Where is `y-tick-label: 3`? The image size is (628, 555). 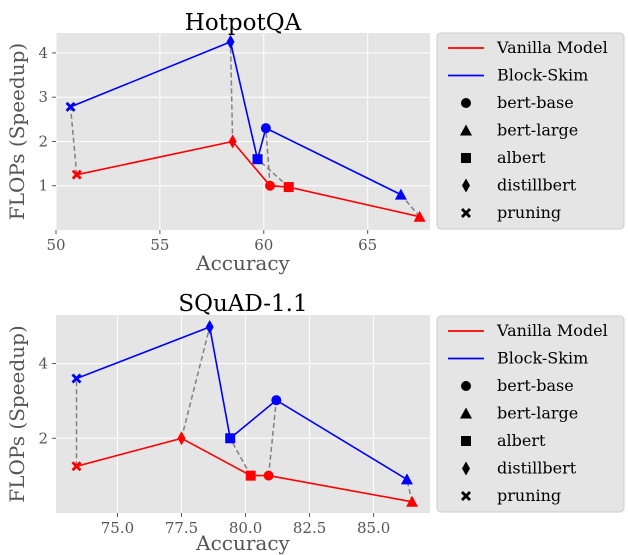
y-tick-label: 3 is located at coordinates (43, 97).